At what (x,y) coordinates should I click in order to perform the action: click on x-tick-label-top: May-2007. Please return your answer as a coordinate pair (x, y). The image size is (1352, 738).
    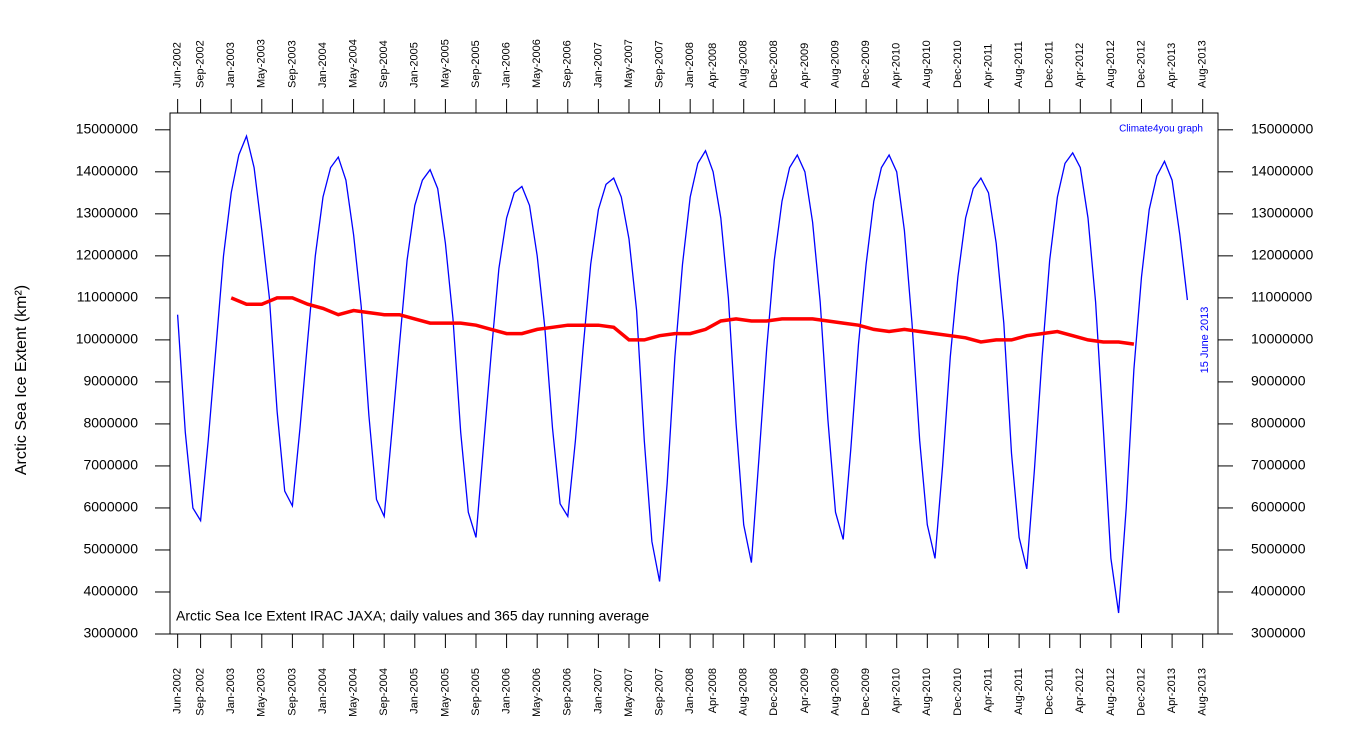
    Looking at the image, I should click on (629, 63).